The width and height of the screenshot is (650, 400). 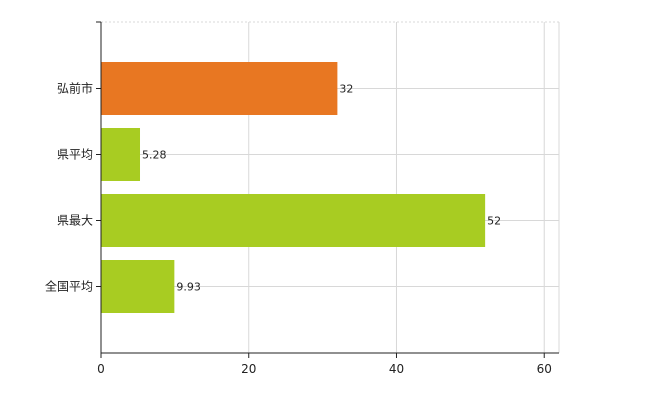 I want to click on x-tick-label: 60, so click(x=544, y=369).